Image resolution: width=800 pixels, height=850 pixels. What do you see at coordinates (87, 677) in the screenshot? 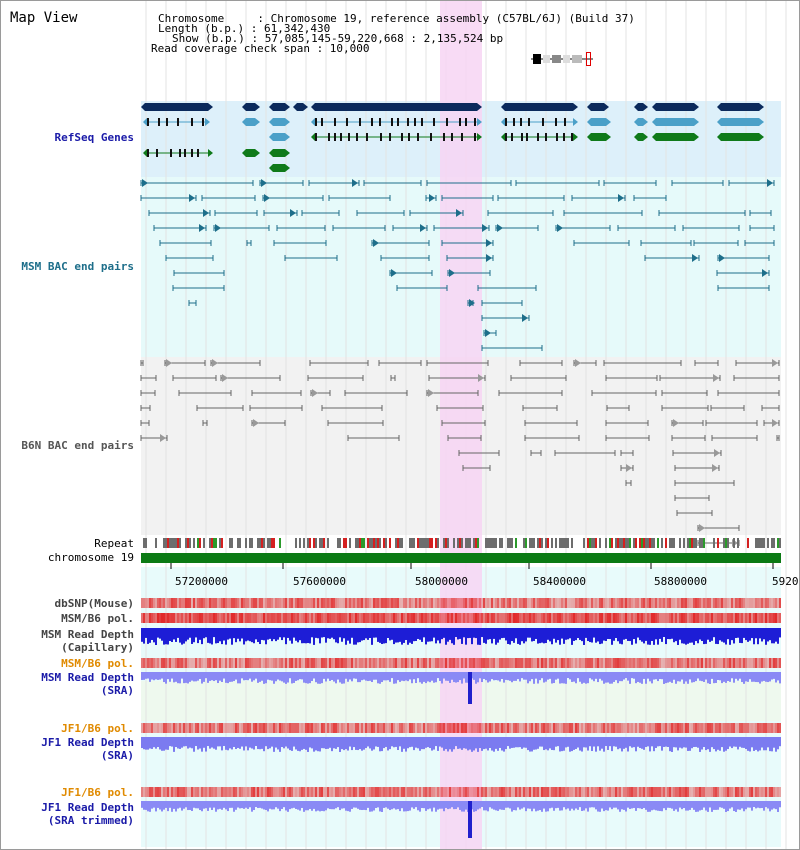
I see `msm-depth-sra-label: MSM Read Depth` at bounding box center [87, 677].